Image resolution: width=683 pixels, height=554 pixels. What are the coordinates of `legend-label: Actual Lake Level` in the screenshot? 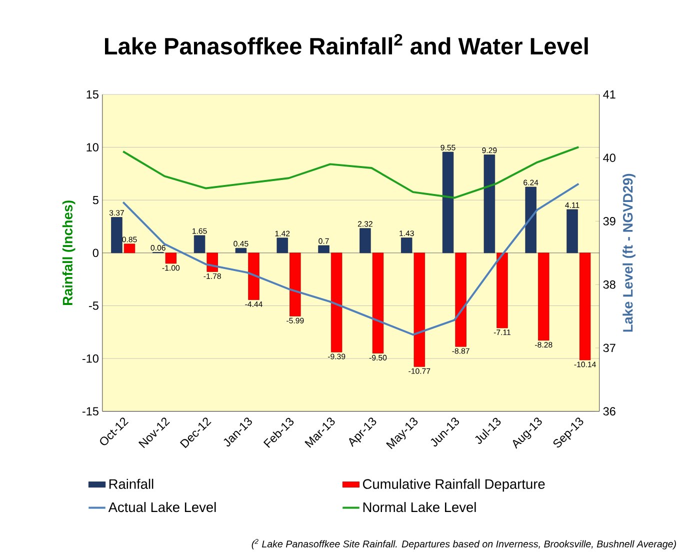 It's located at (162, 507).